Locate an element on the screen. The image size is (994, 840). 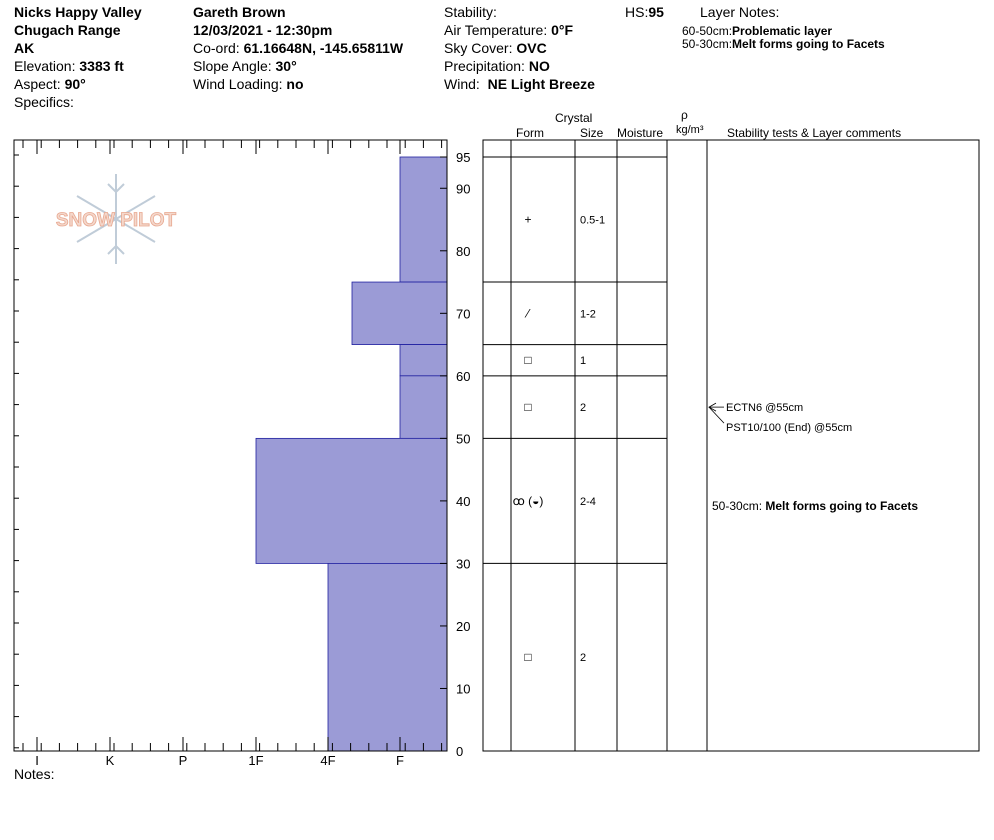
test-arrow-head-icon is located at coordinates (712, 407).